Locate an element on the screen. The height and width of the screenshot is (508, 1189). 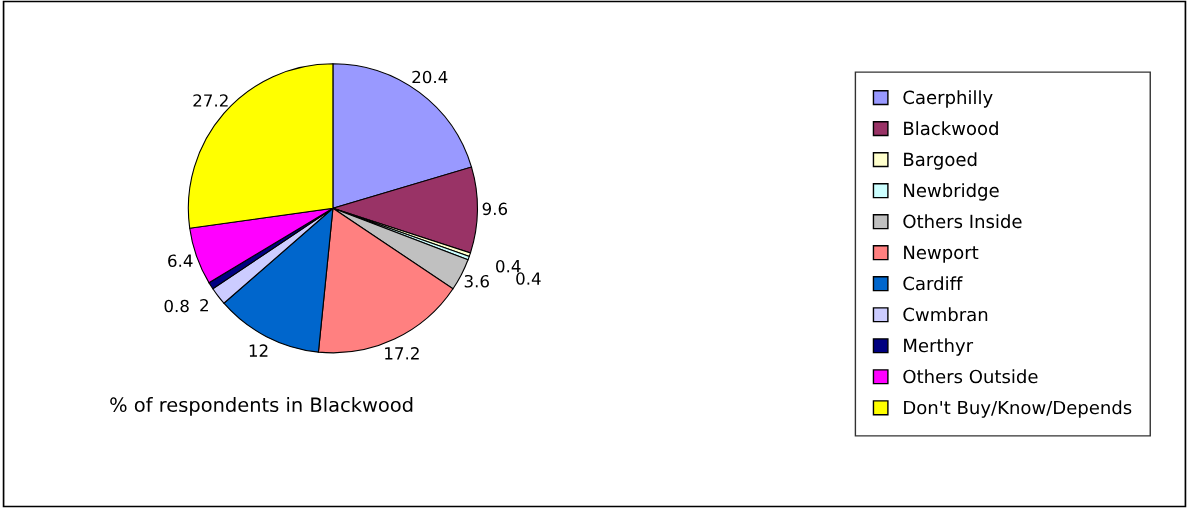
data-label: 2 is located at coordinates (204, 305).